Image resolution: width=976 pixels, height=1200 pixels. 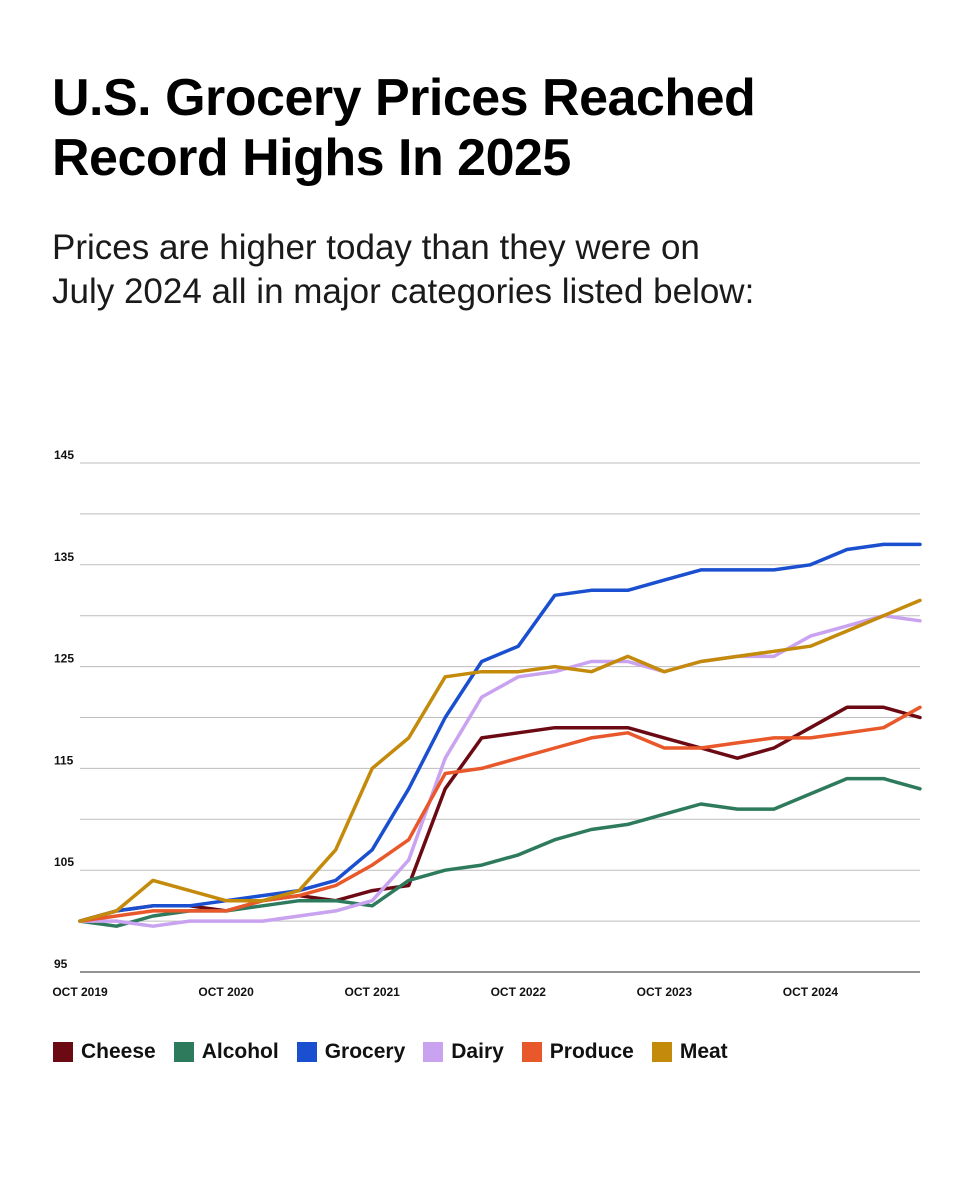 I want to click on y-tick-label: 135, so click(x=64, y=557).